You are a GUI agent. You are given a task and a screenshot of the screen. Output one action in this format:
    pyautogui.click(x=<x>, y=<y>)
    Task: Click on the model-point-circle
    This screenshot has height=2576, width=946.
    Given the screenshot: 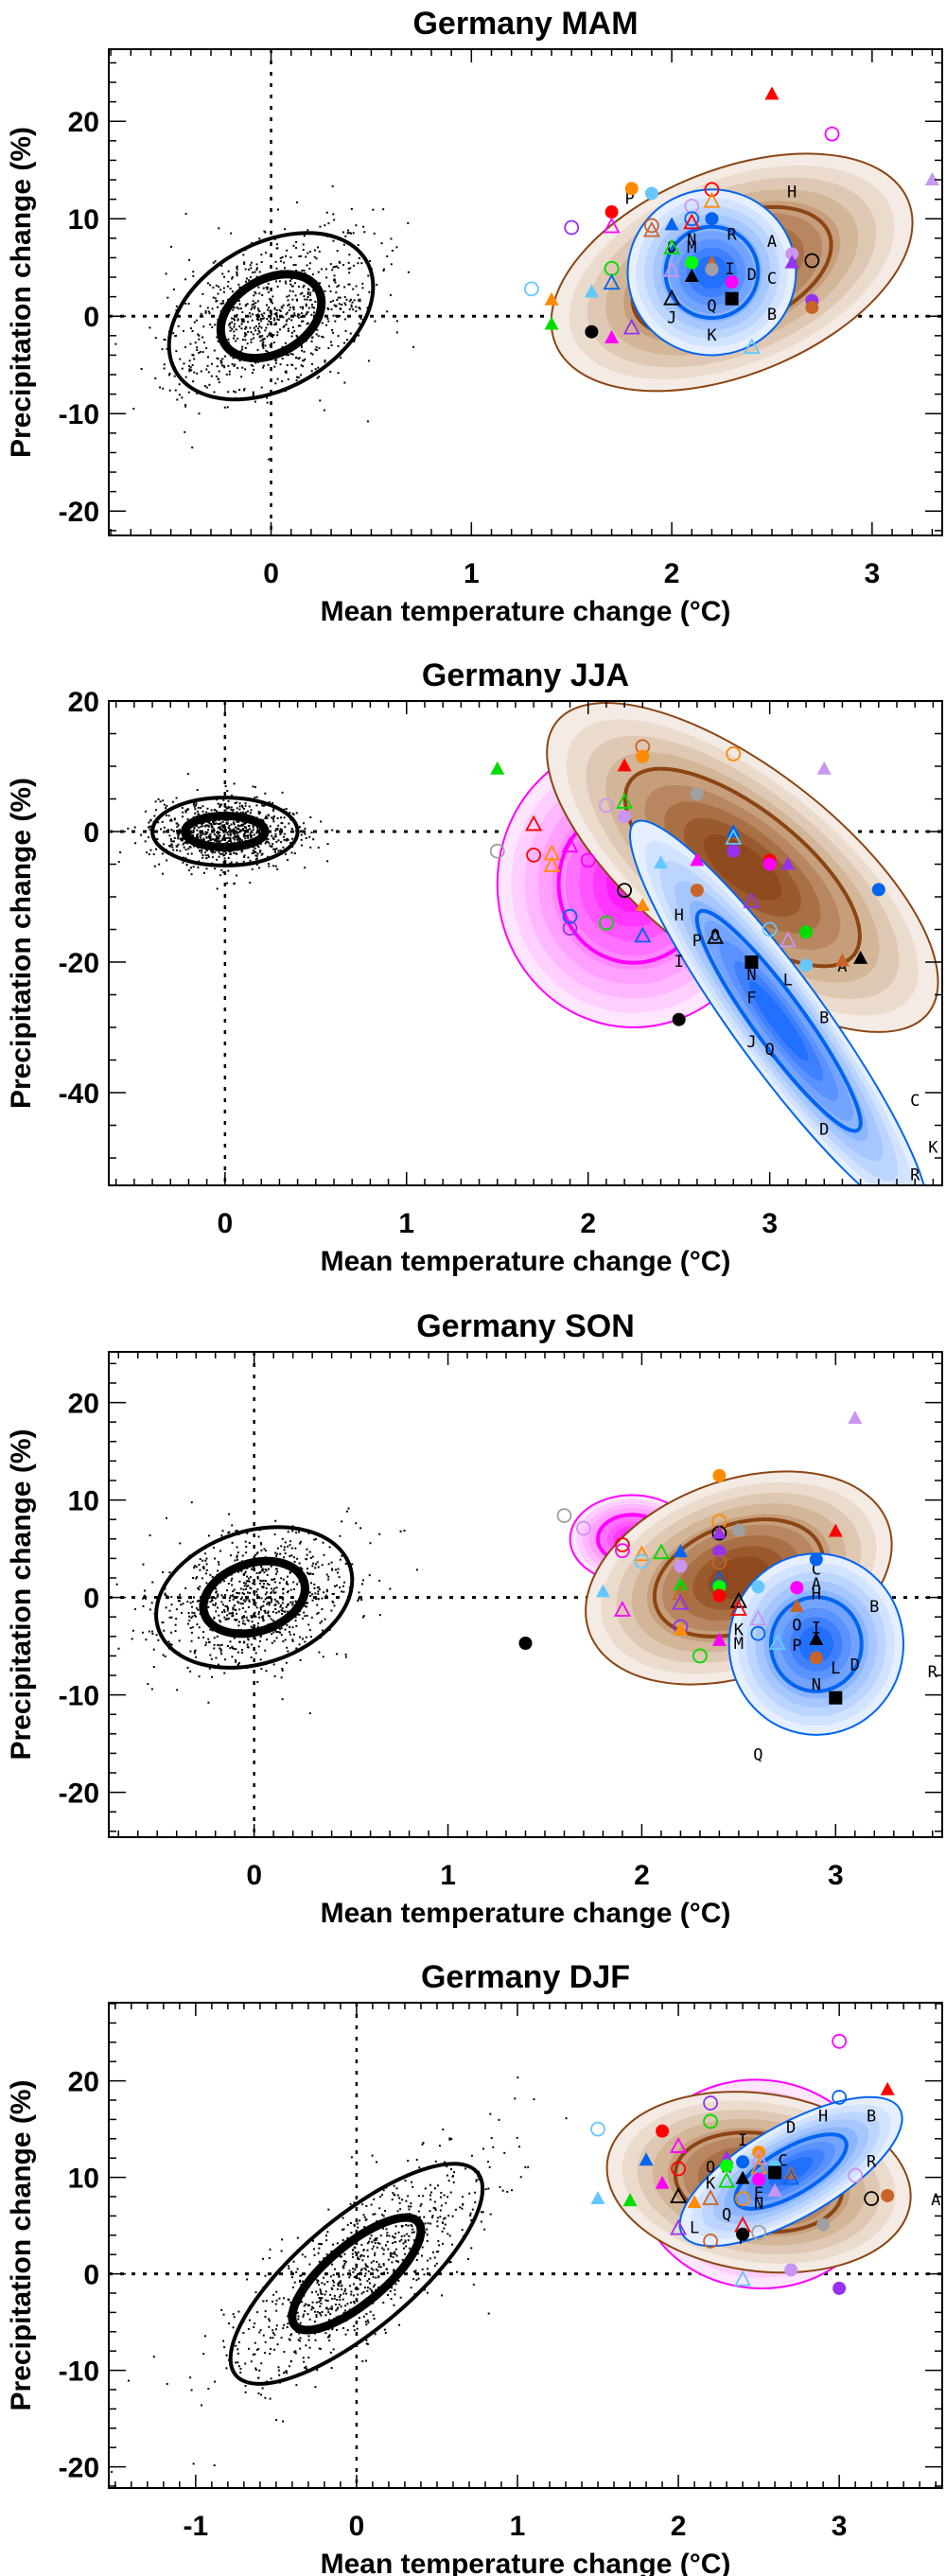 What is the action you would take?
    pyautogui.click(x=792, y=254)
    